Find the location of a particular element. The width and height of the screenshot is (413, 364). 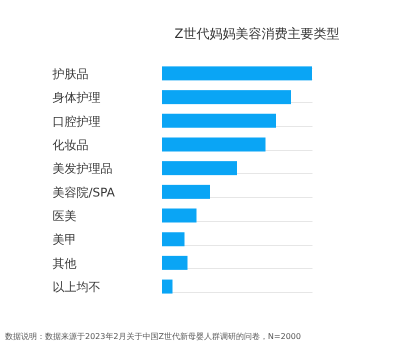

y-tick-label: 医美 is located at coordinates (64, 216).